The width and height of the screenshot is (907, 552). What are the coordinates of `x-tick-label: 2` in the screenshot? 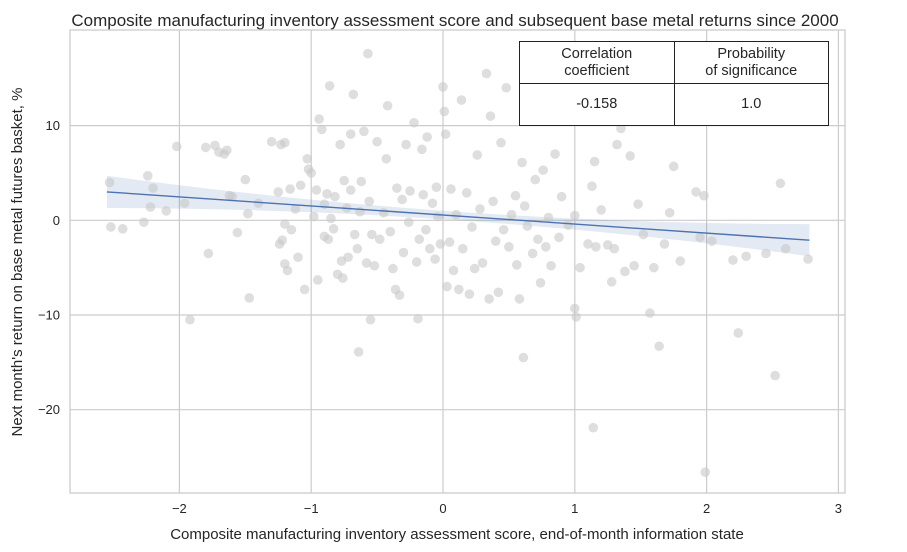 It's located at (706, 508).